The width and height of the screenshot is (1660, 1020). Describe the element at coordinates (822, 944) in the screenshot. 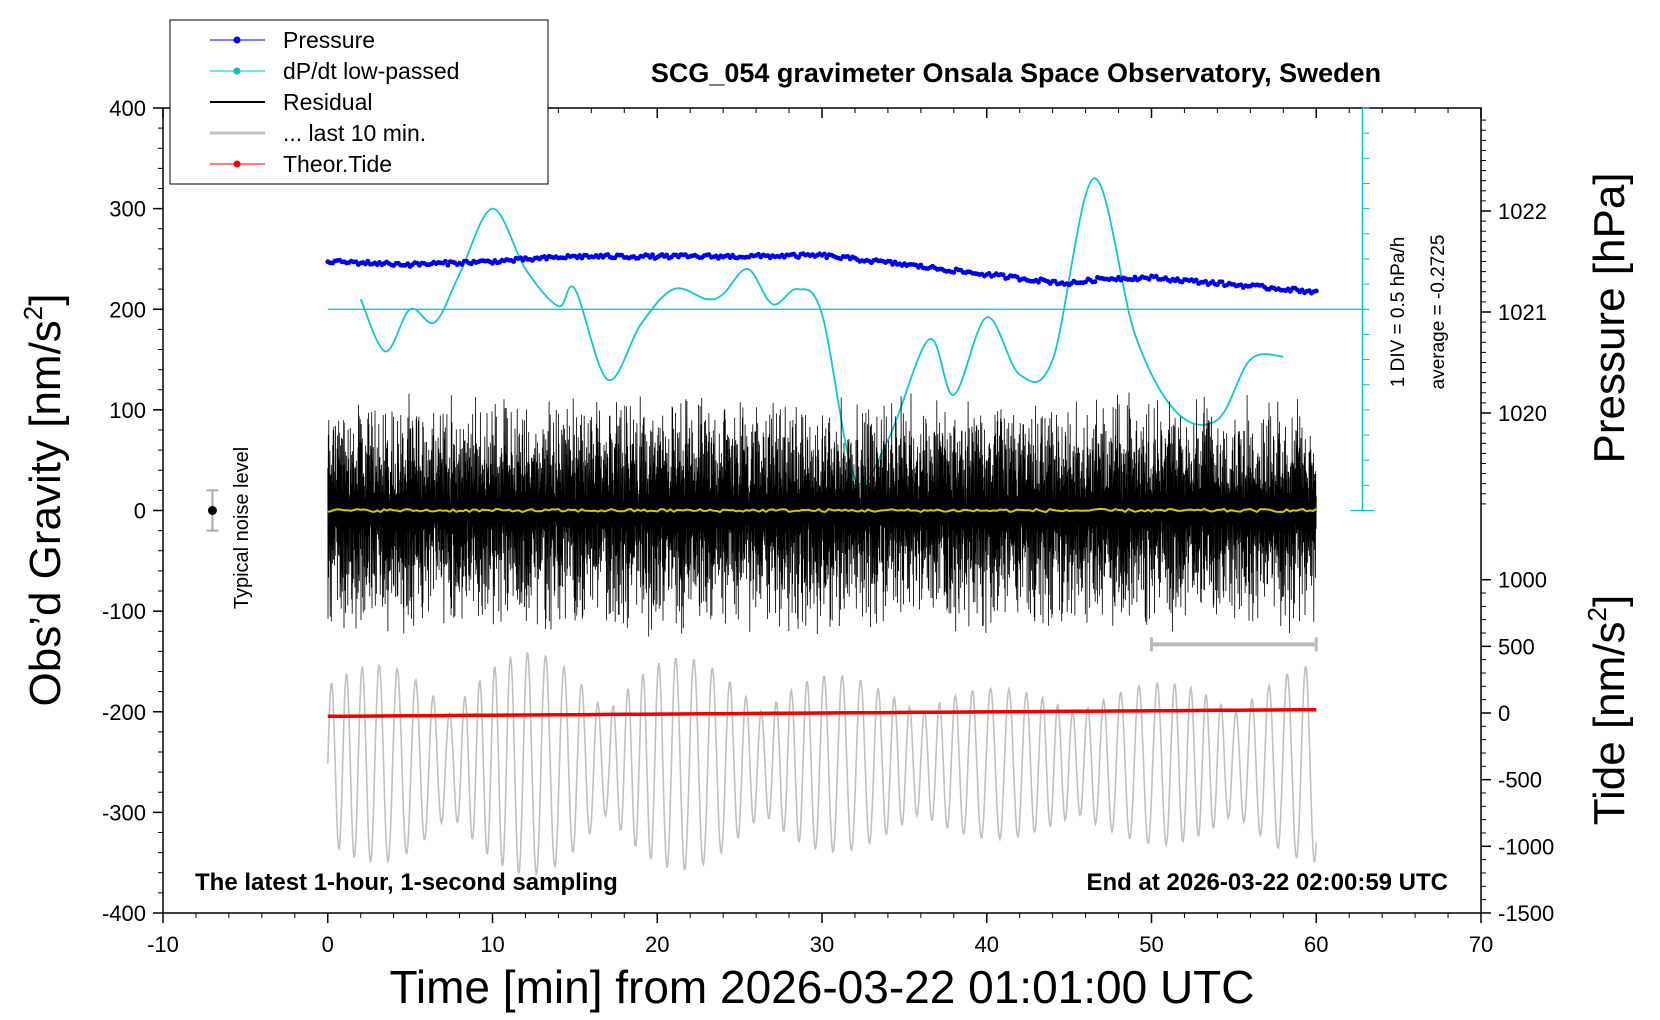

I see `x-tick-label: 30` at that location.